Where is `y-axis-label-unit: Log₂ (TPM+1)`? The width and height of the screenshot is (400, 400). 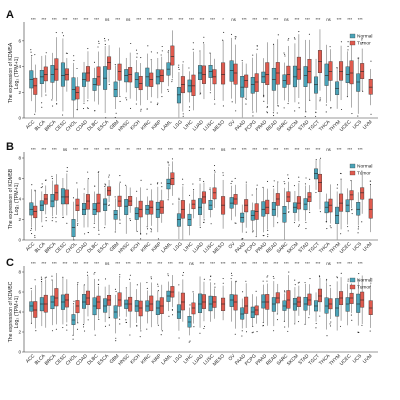 y-axis-label-unit: Log₂ (TPM+1) is located at coordinates (17, 199).